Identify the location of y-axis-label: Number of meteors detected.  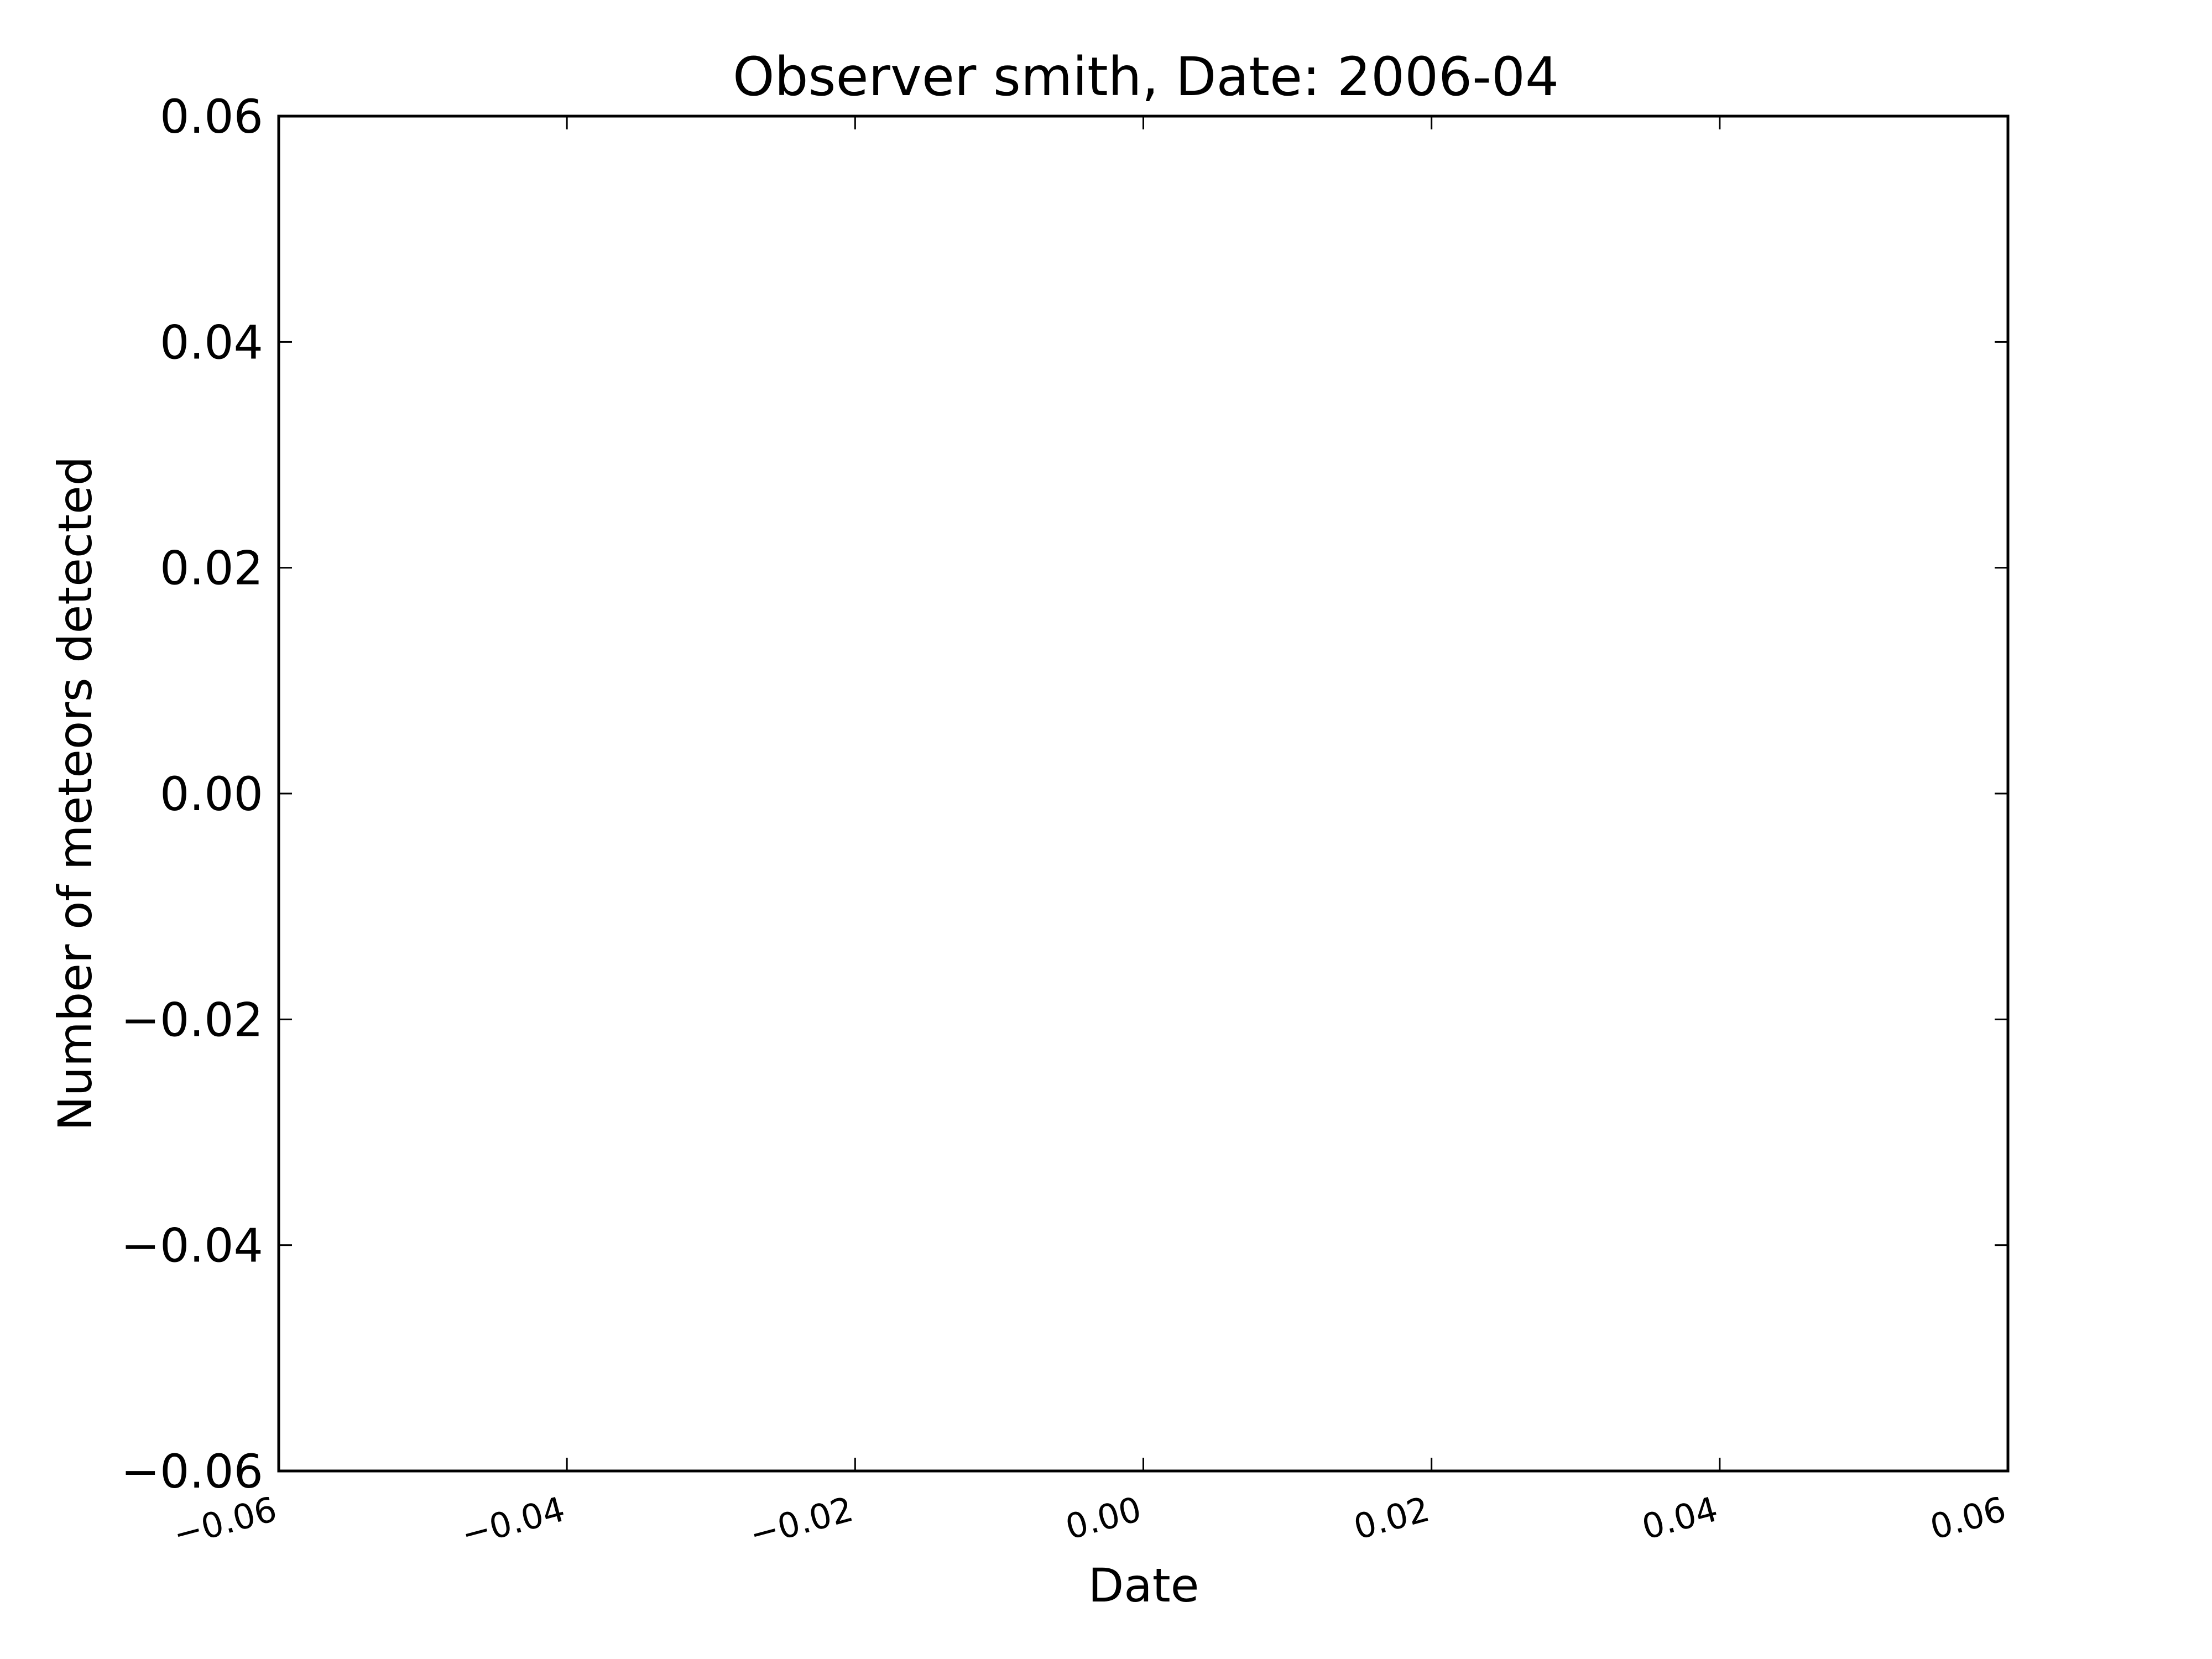
(75, 793).